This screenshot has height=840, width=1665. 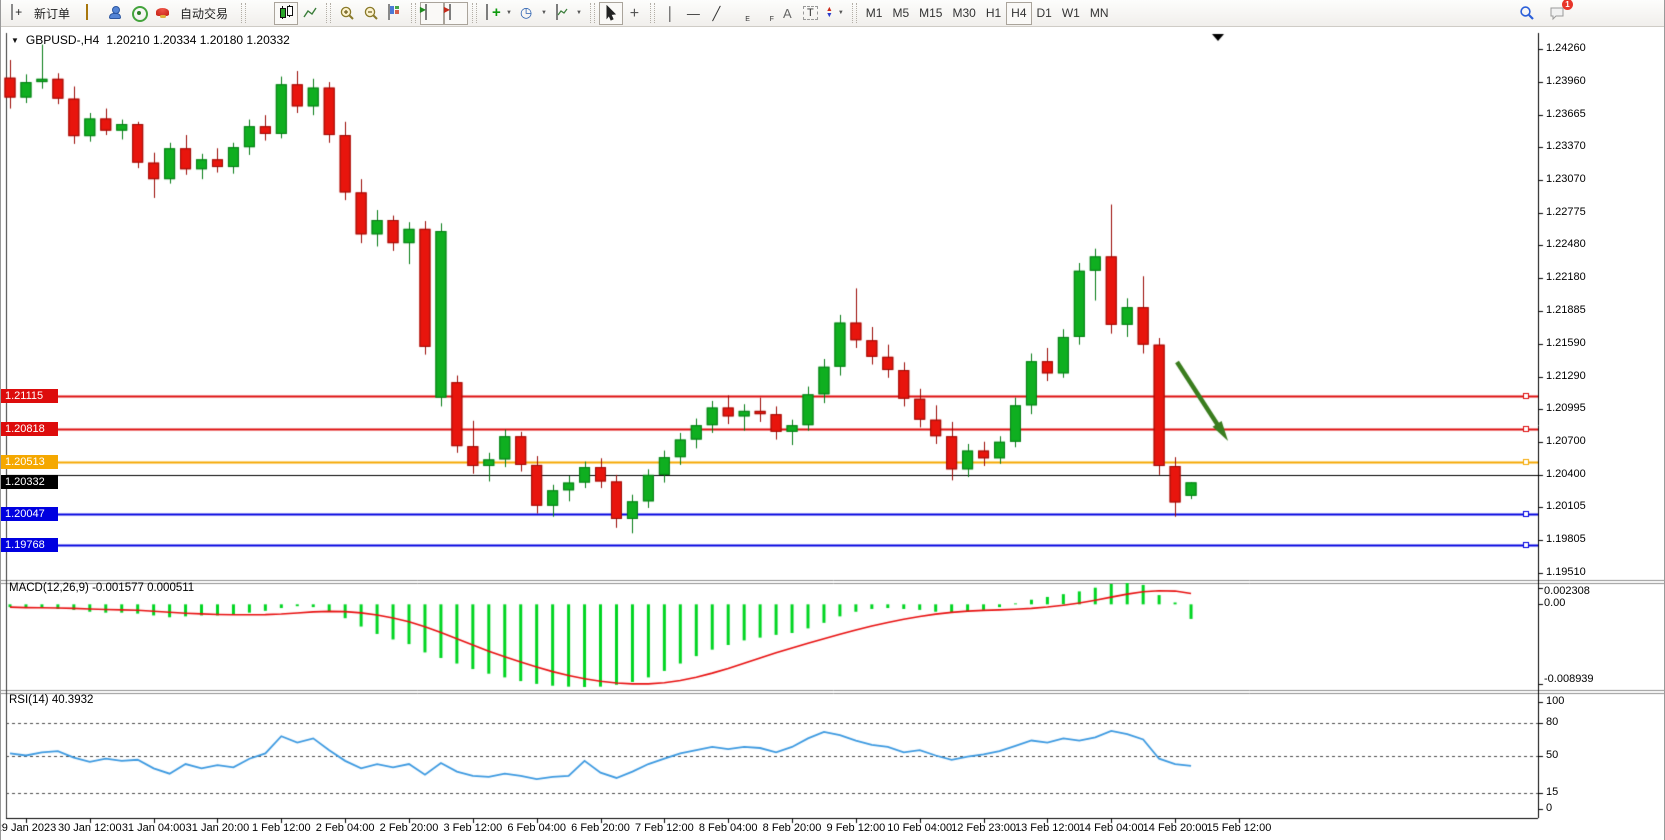 I want to click on user-icon, so click(x=115, y=13).